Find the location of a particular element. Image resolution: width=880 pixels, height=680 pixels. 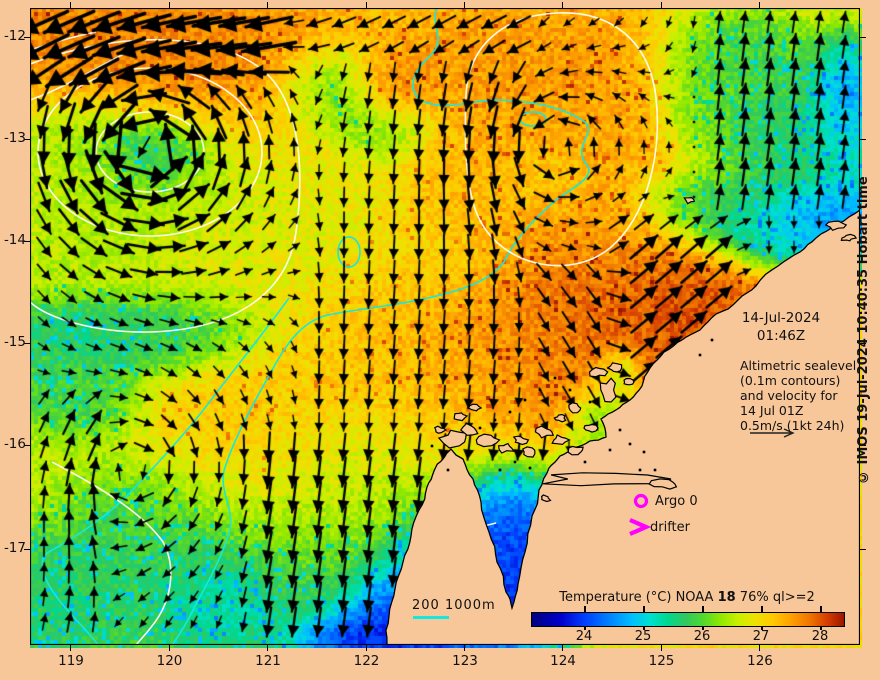

altimetric-note-line: 0.5m/s (1kt 24h) is located at coordinates (792, 425).